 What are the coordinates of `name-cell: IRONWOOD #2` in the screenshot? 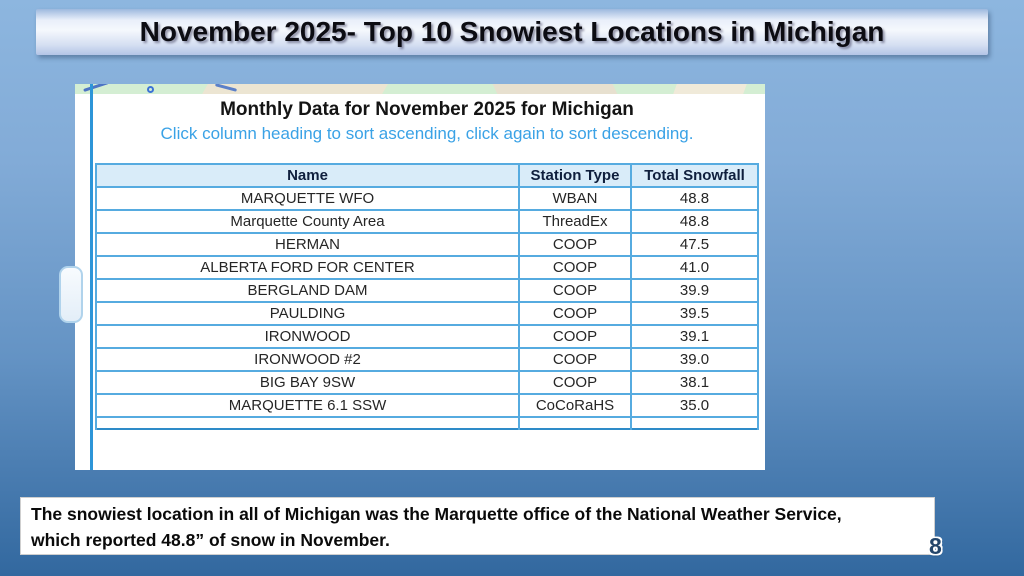 It's located at (307, 359).